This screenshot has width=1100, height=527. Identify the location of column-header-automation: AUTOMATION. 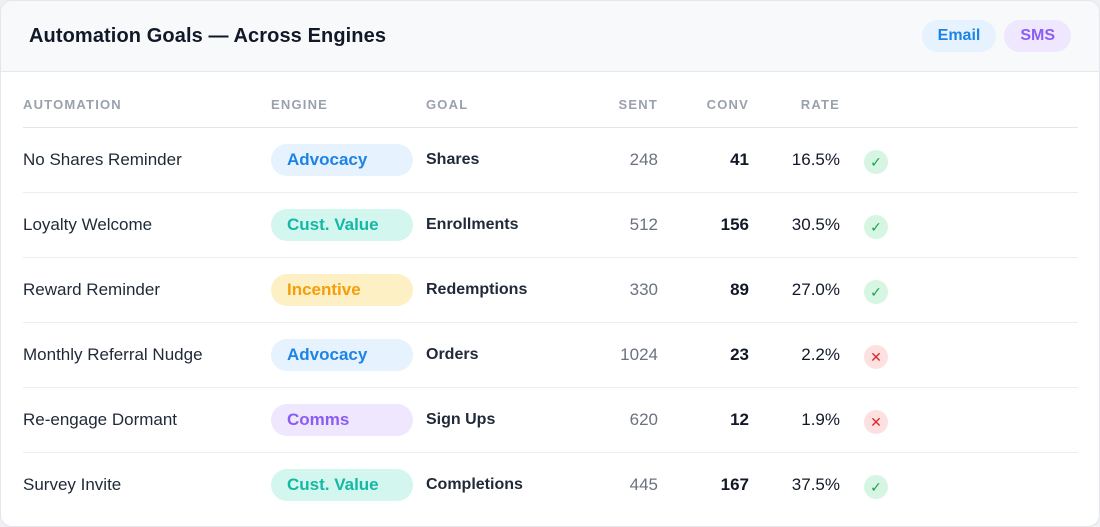
(147, 104).